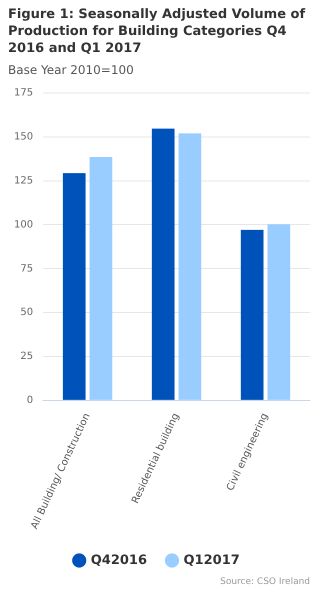 The image size is (320, 600). What do you see at coordinates (27, 356) in the screenshot?
I see `y-tick-label: 25` at bounding box center [27, 356].